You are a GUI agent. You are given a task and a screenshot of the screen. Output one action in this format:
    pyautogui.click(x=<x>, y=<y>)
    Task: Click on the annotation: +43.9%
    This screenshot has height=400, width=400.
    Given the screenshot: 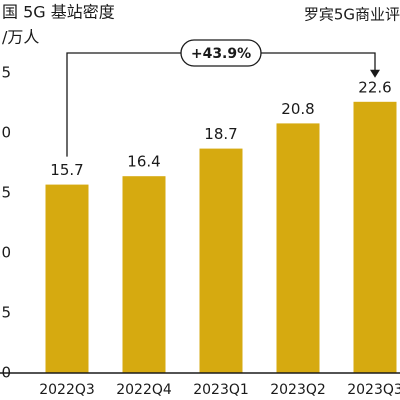 What is the action you would take?
    pyautogui.click(x=221, y=54)
    